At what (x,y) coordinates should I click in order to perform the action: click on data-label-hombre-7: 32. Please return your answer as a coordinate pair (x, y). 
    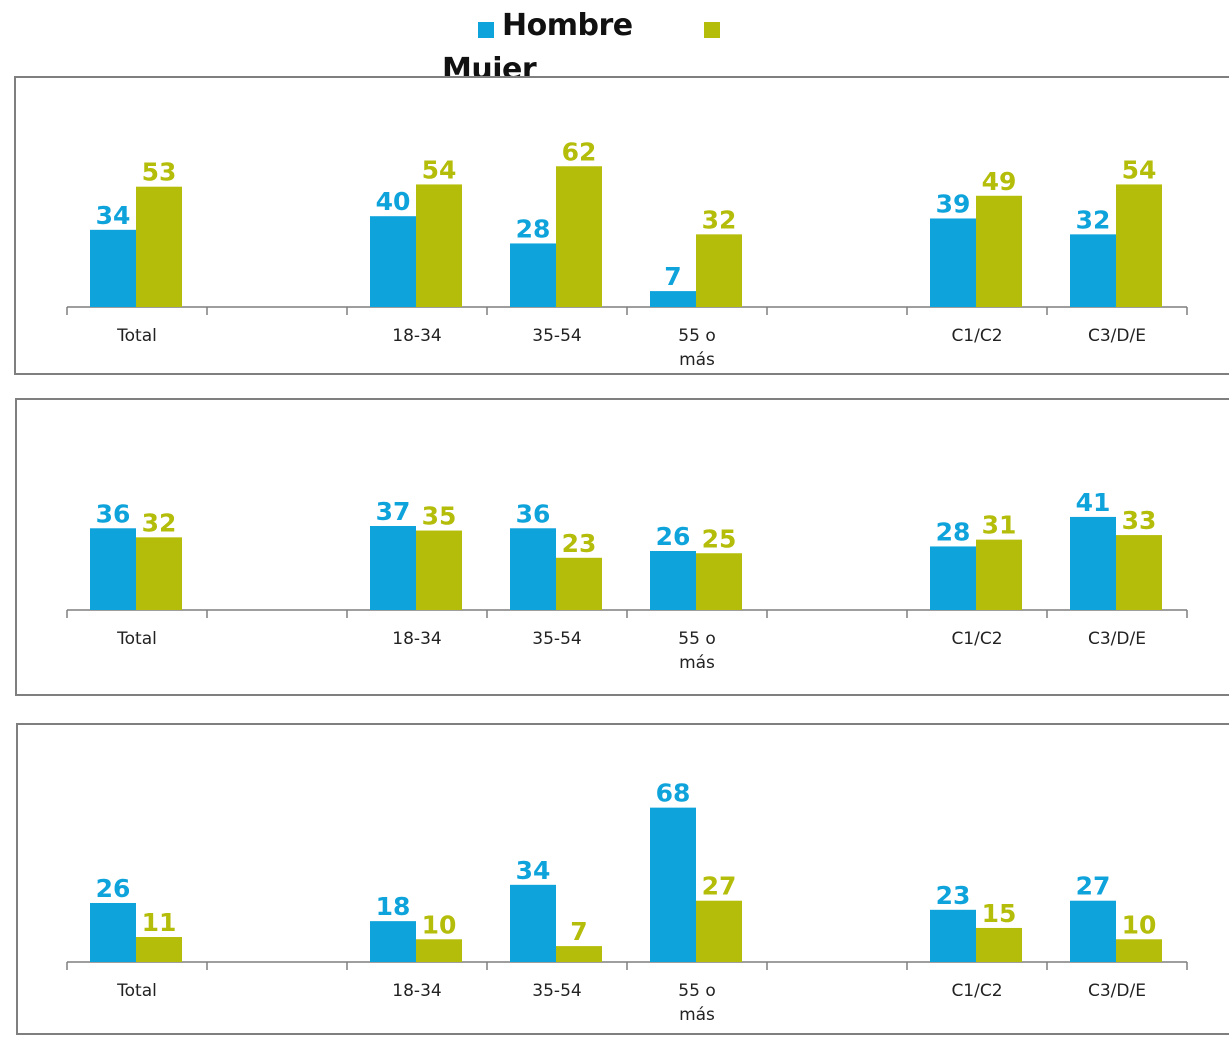
    Looking at the image, I should click on (1093, 219).